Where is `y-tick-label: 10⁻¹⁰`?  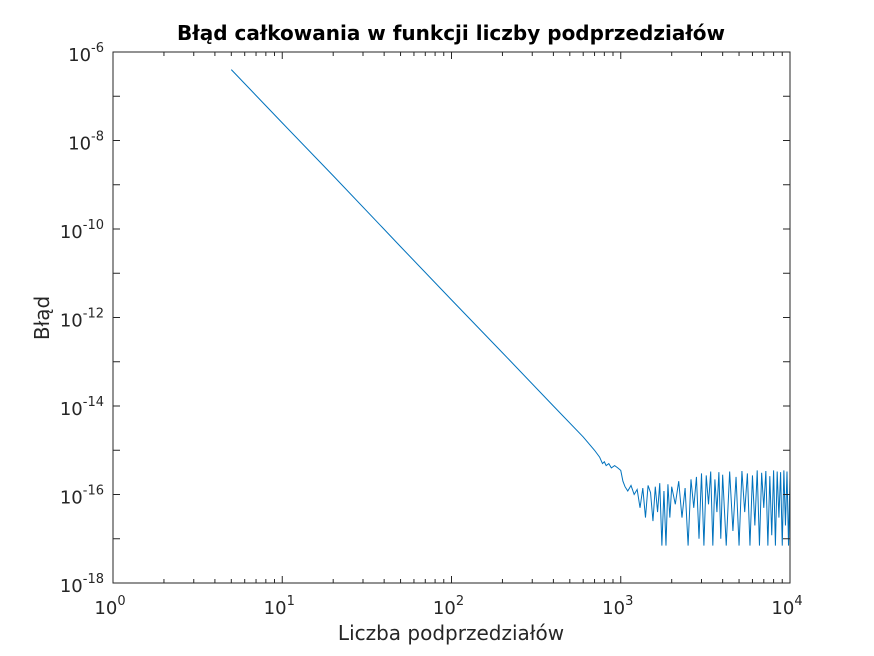
y-tick-label: 10⁻¹⁰ is located at coordinates (82, 230).